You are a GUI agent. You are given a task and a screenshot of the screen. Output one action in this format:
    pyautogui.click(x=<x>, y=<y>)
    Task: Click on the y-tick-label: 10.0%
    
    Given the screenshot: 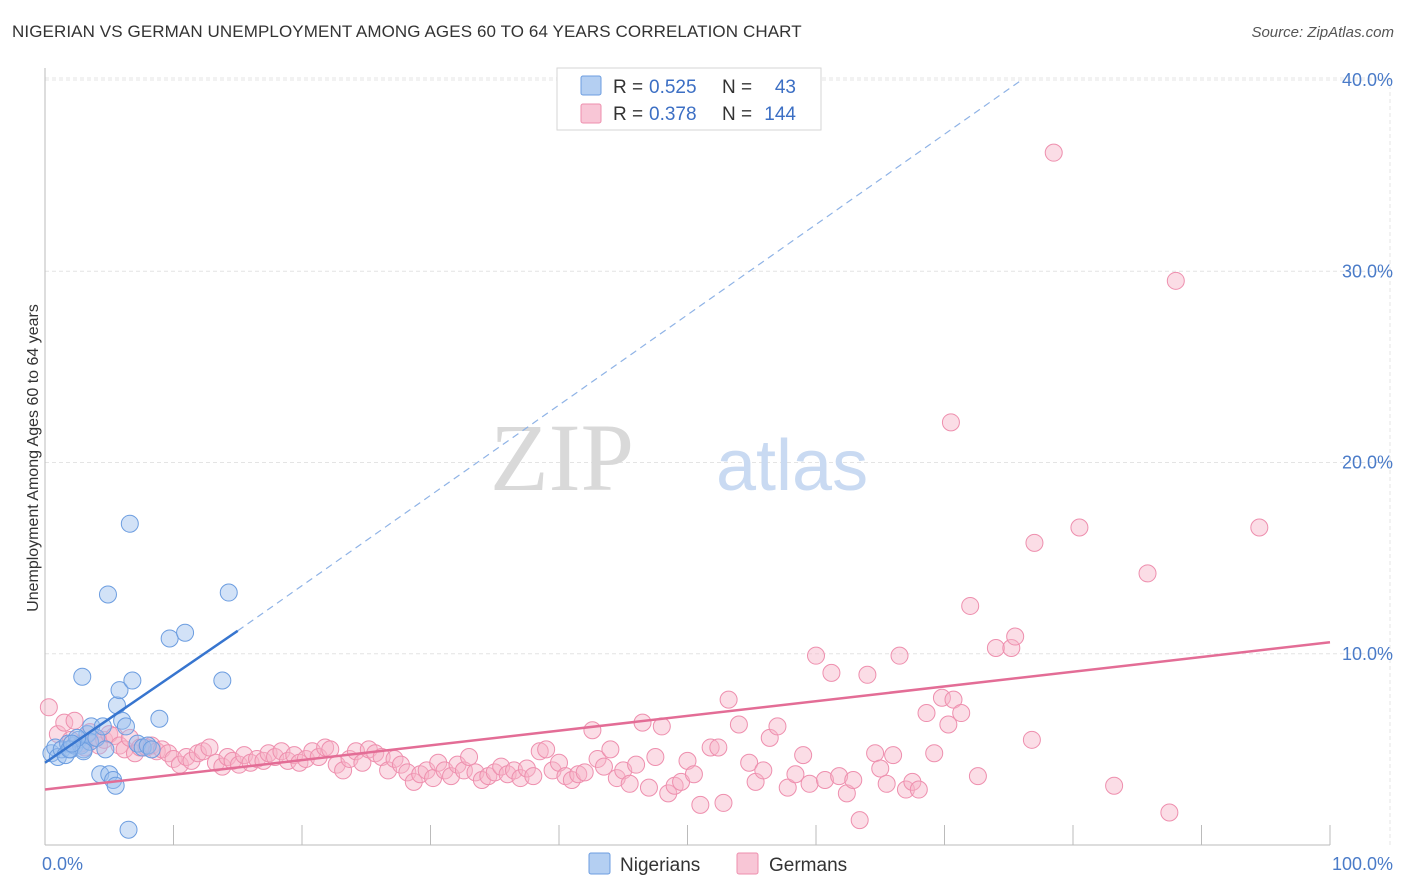 What is the action you would take?
    pyautogui.click(x=1367, y=654)
    